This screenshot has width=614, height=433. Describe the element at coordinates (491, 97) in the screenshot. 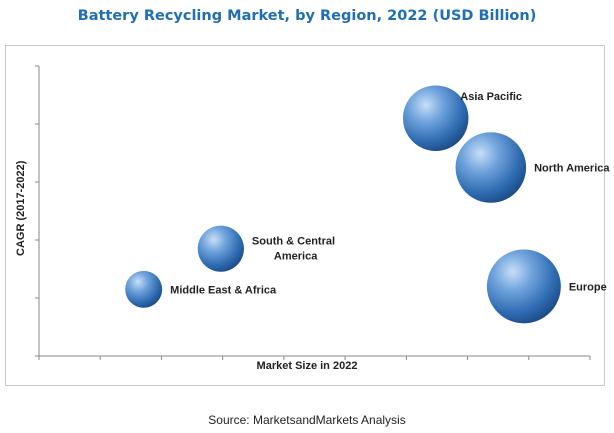

I see `bubble-label: Asia Pacific` at that location.